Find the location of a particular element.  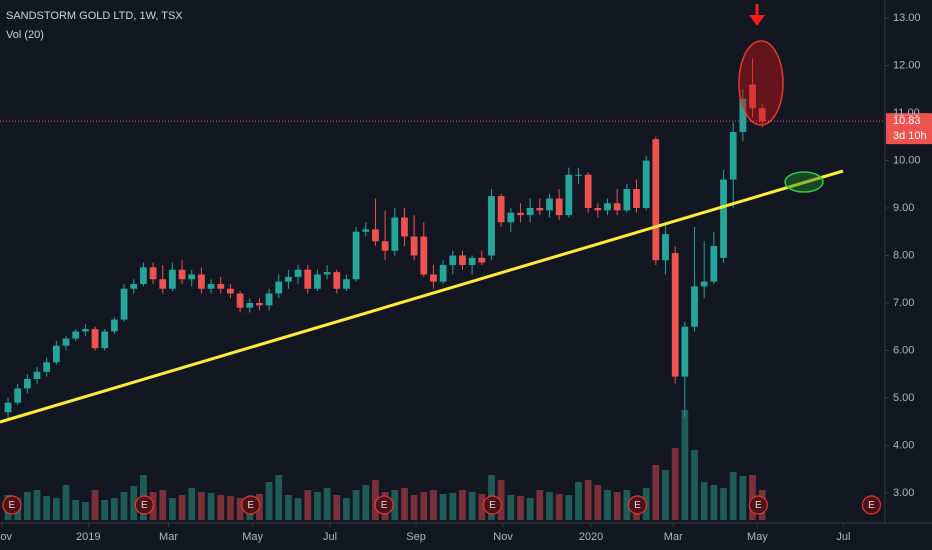

x-tick-label: 2020 is located at coordinates (591, 537).